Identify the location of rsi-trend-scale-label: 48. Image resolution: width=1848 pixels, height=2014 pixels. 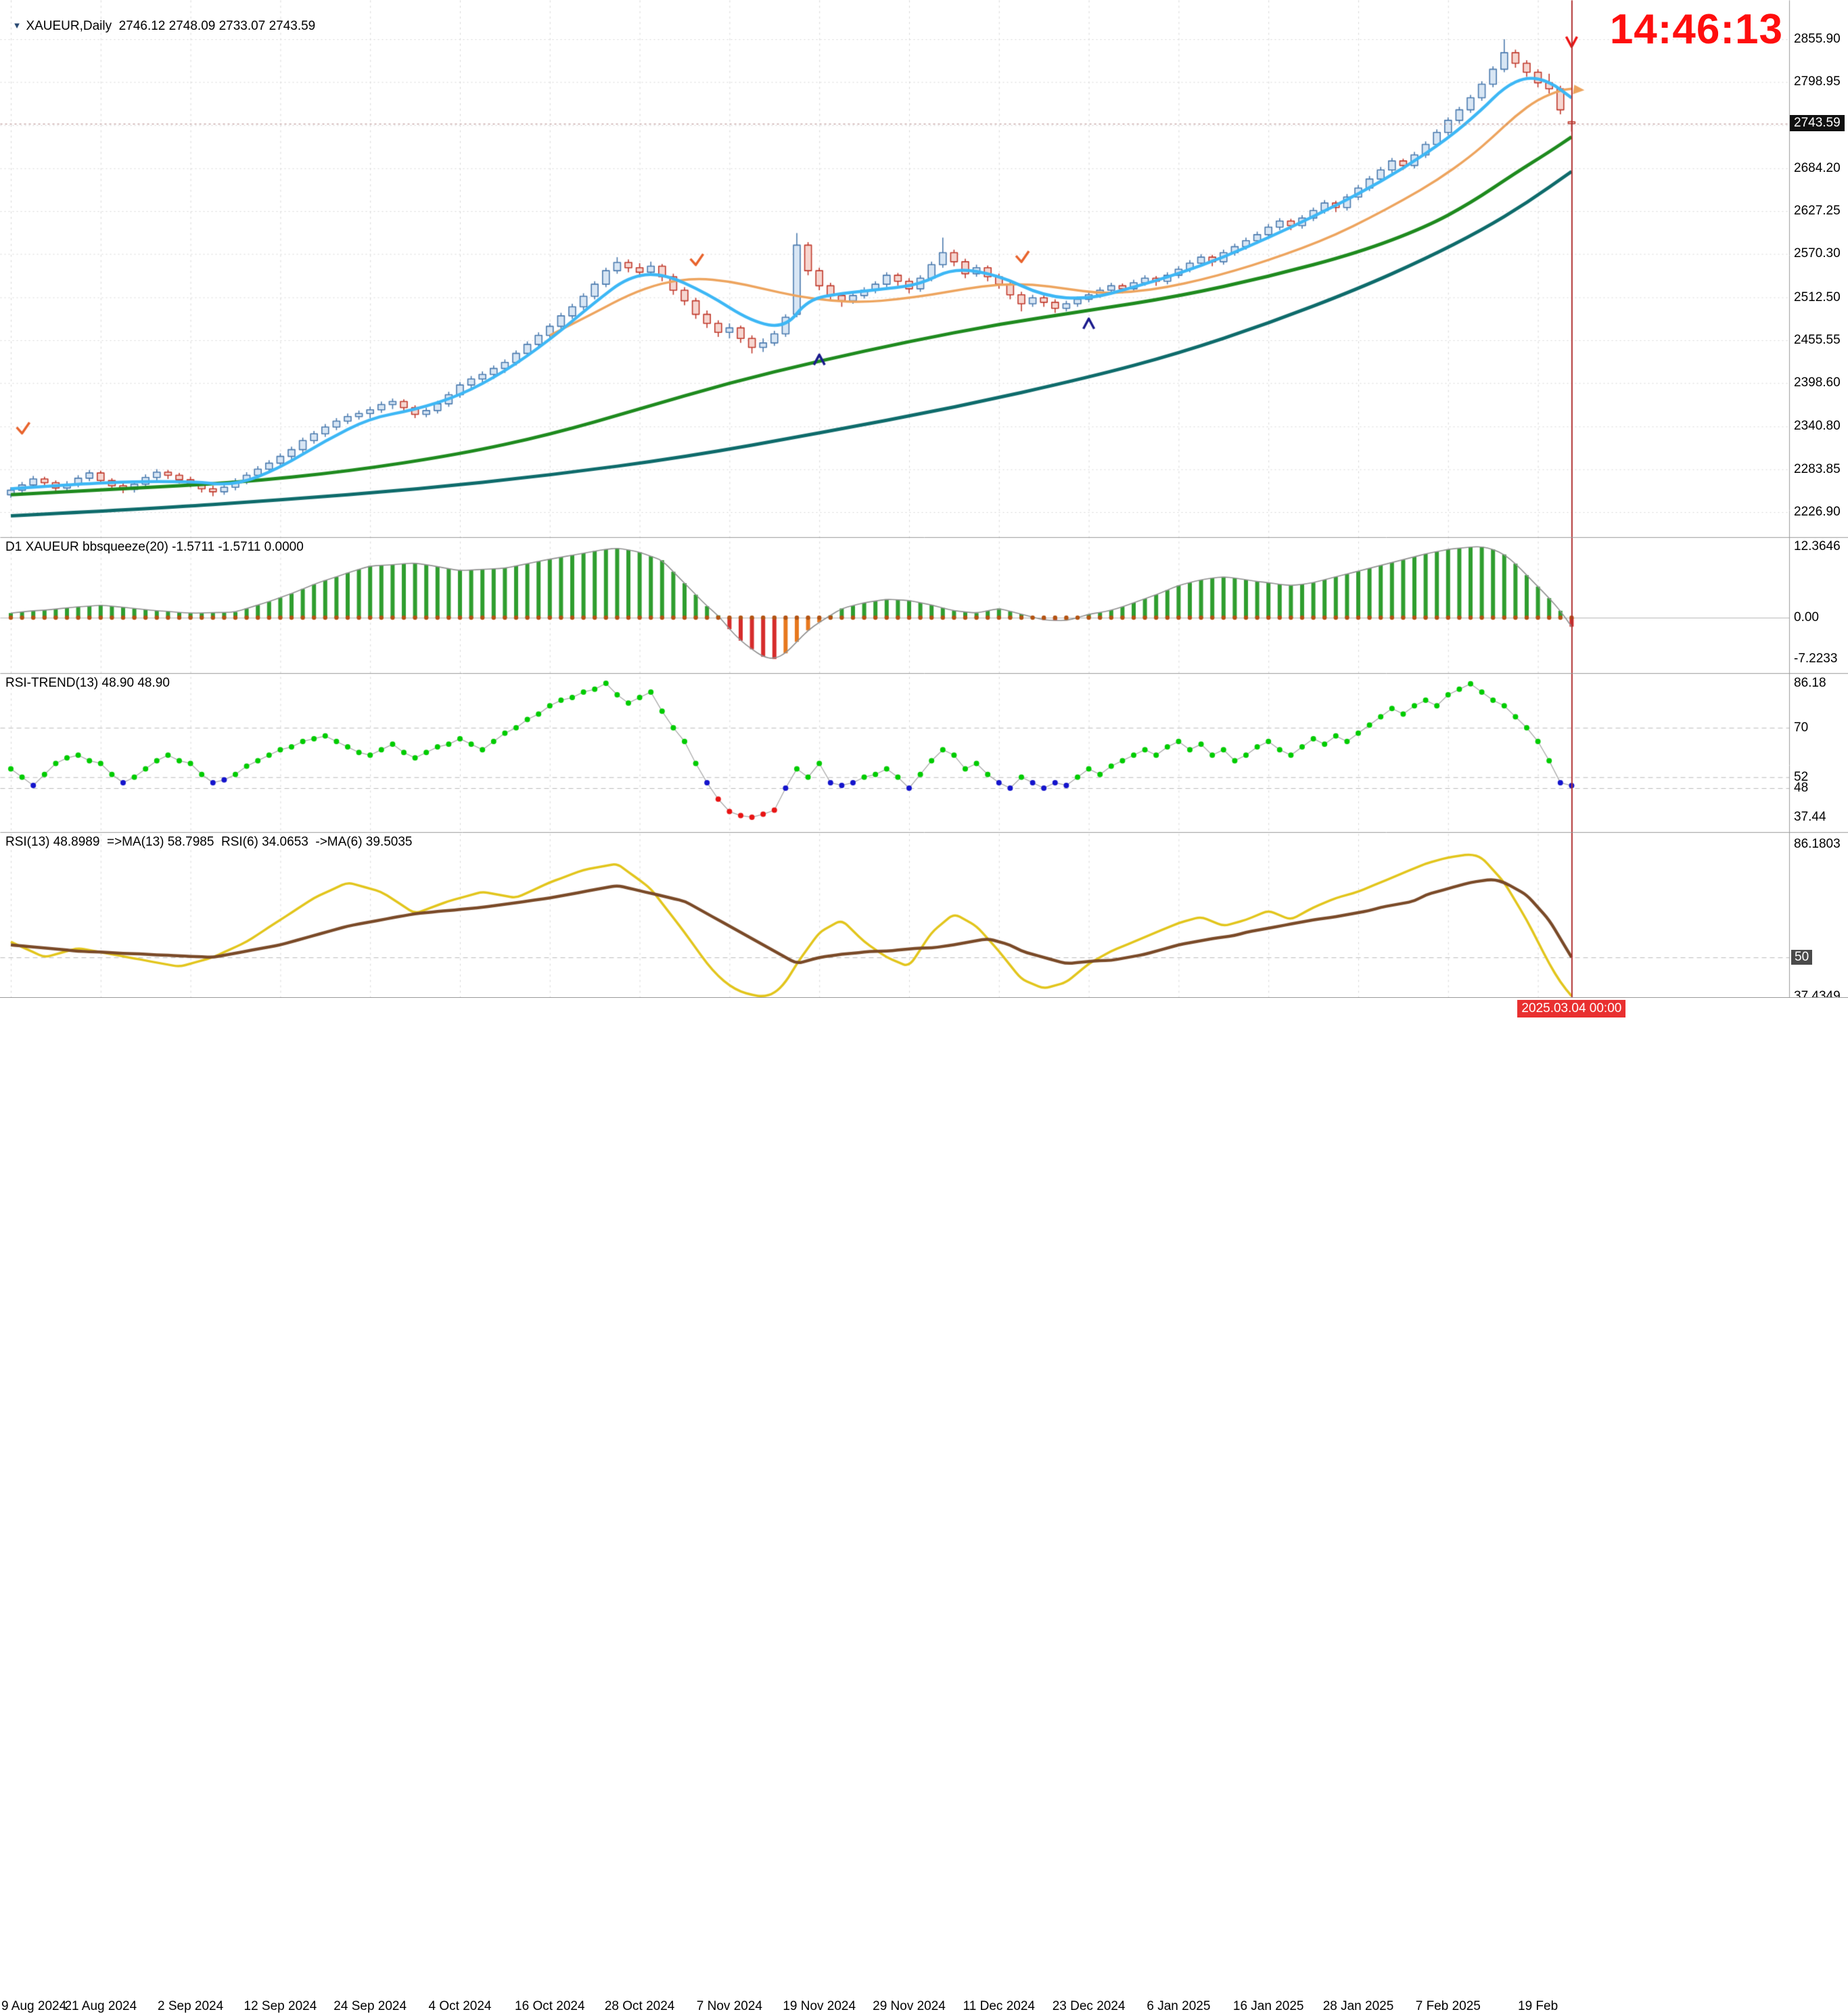
(1801, 788).